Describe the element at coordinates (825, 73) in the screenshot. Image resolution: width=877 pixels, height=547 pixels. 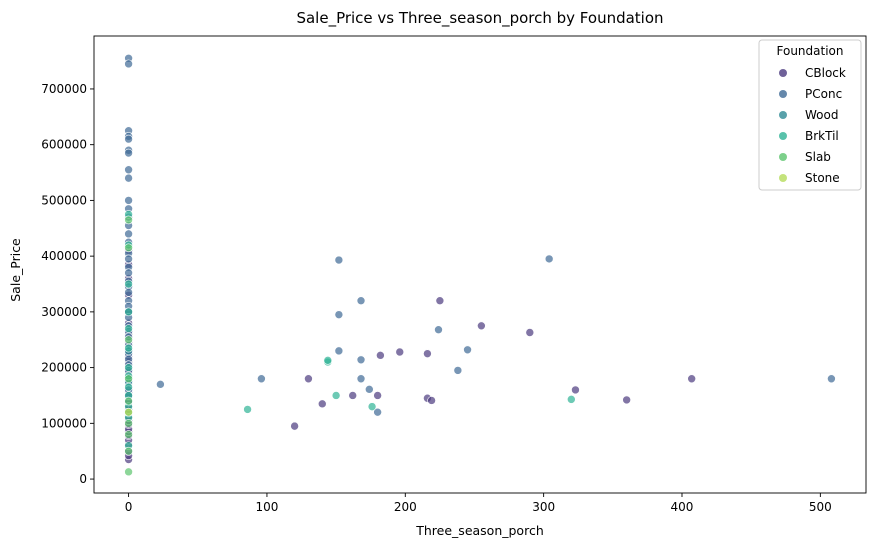
I see `legend-label-cblock: CBlock` at that location.